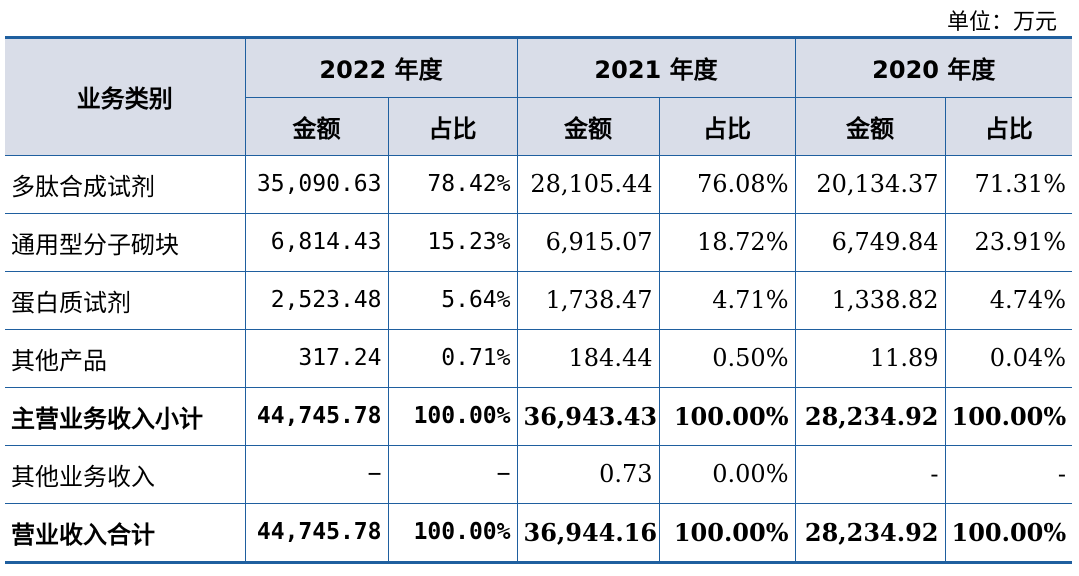 Image resolution: width=1079 pixels, height=576 pixels. Describe the element at coordinates (125, 416) in the screenshot. I see `row-category: 主营业务收入小计` at that location.